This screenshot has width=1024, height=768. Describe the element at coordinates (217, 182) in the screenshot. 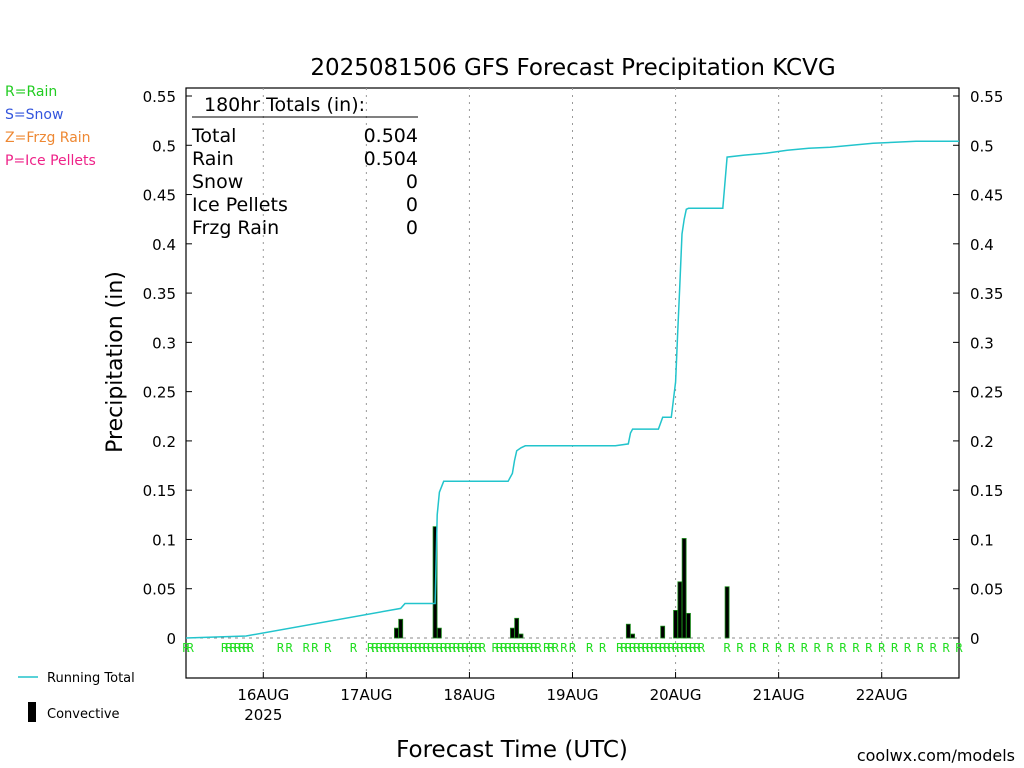

I see `totals-row-label: Snow` at that location.